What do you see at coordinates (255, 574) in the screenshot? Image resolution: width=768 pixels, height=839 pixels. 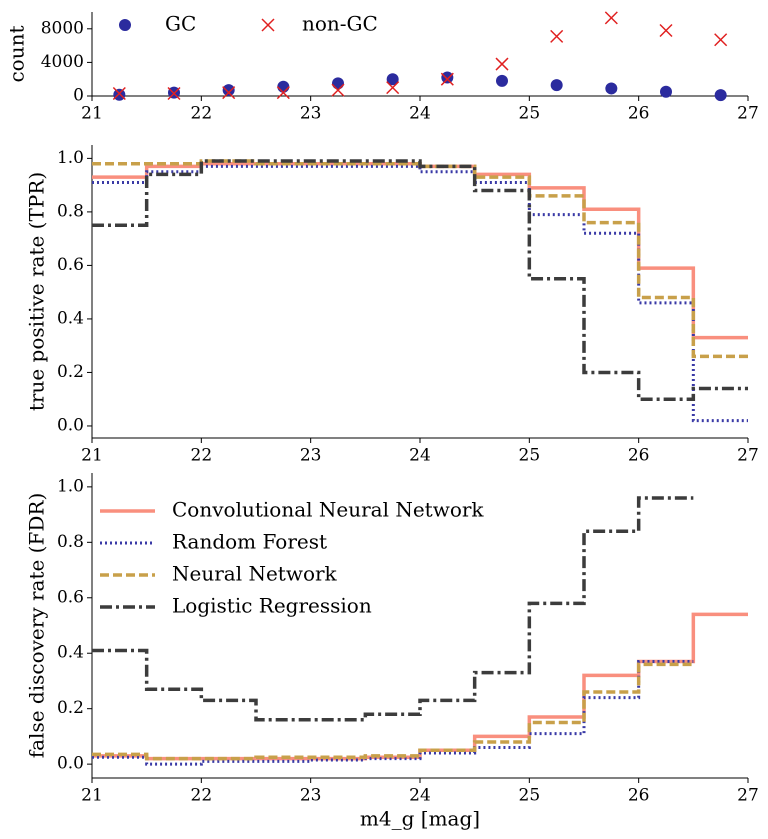 I see `legend-label: Neural Network` at bounding box center [255, 574].